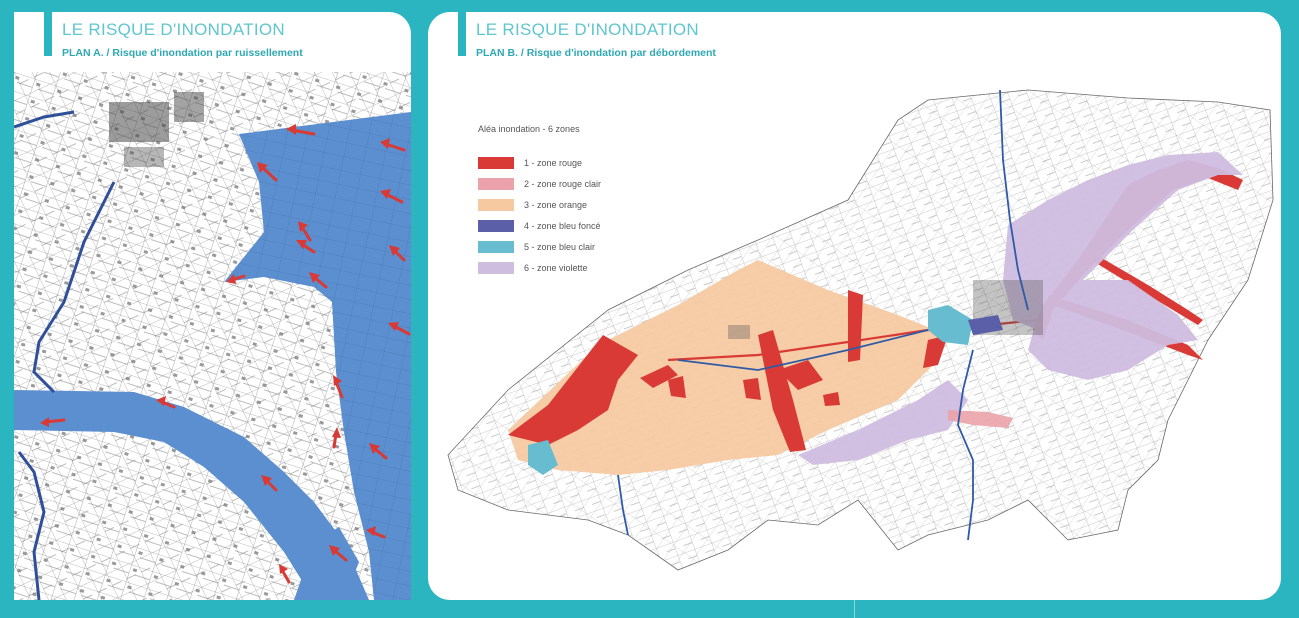 The width and height of the screenshot is (1299, 618). I want to click on village-core, so click(156, 129).